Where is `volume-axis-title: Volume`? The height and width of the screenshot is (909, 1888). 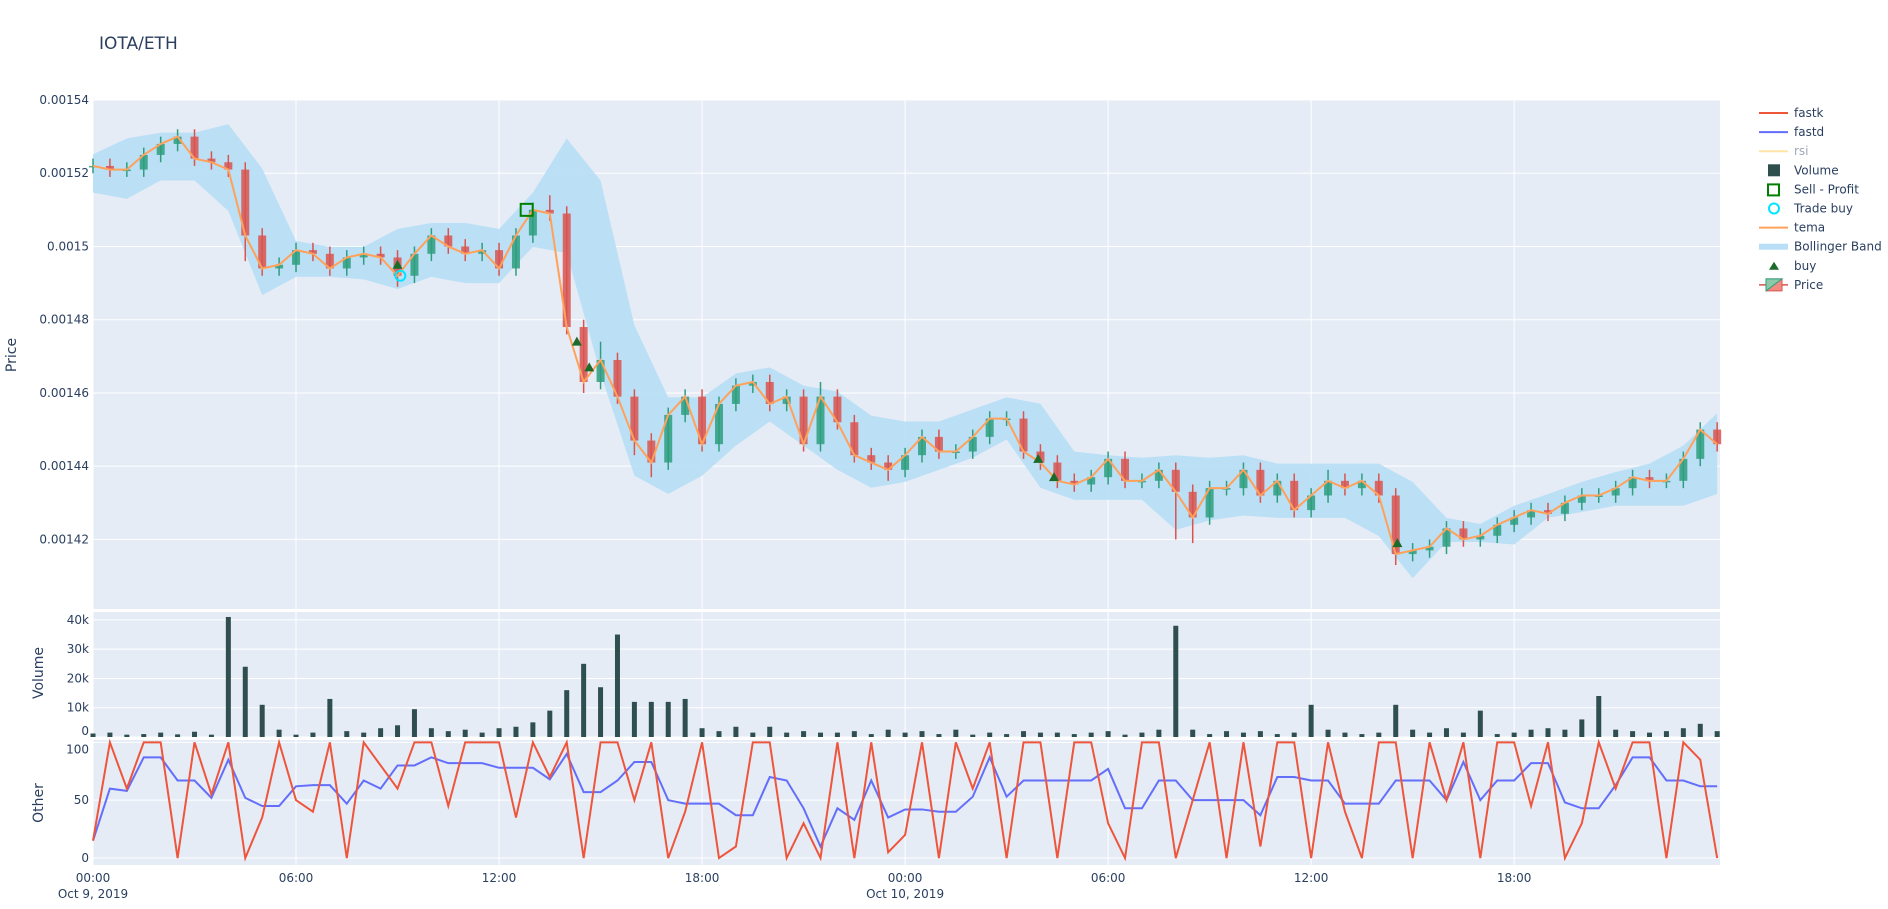
volume-axis-title: Volume is located at coordinates (39, 673).